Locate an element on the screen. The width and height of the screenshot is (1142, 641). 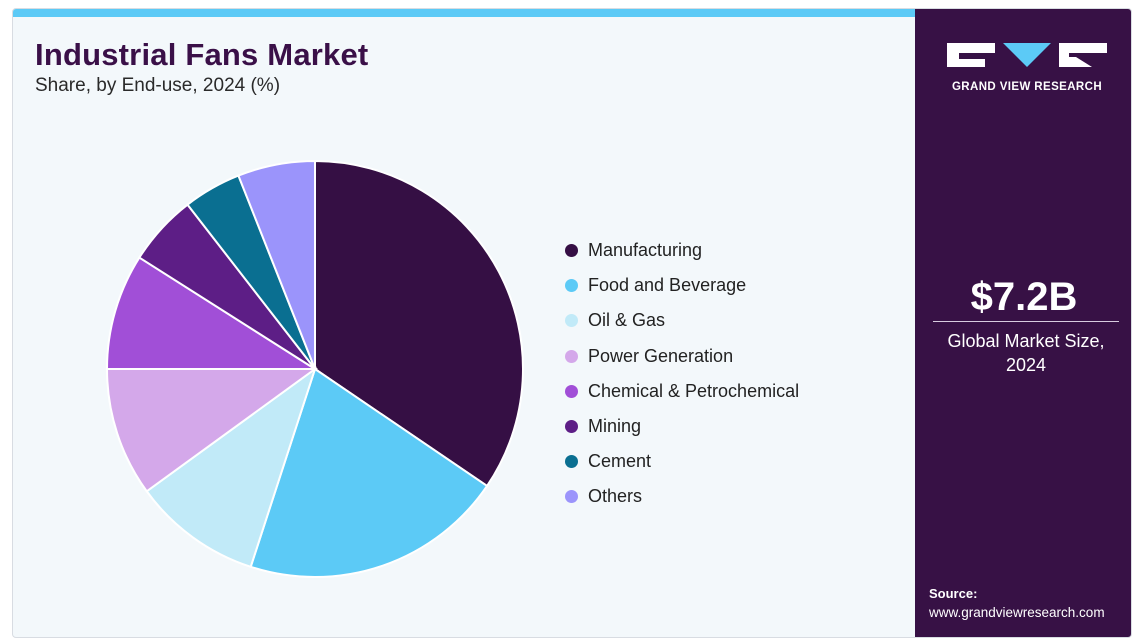
market-caption-line-1: Global Market Size, is located at coordinates (1026, 341).